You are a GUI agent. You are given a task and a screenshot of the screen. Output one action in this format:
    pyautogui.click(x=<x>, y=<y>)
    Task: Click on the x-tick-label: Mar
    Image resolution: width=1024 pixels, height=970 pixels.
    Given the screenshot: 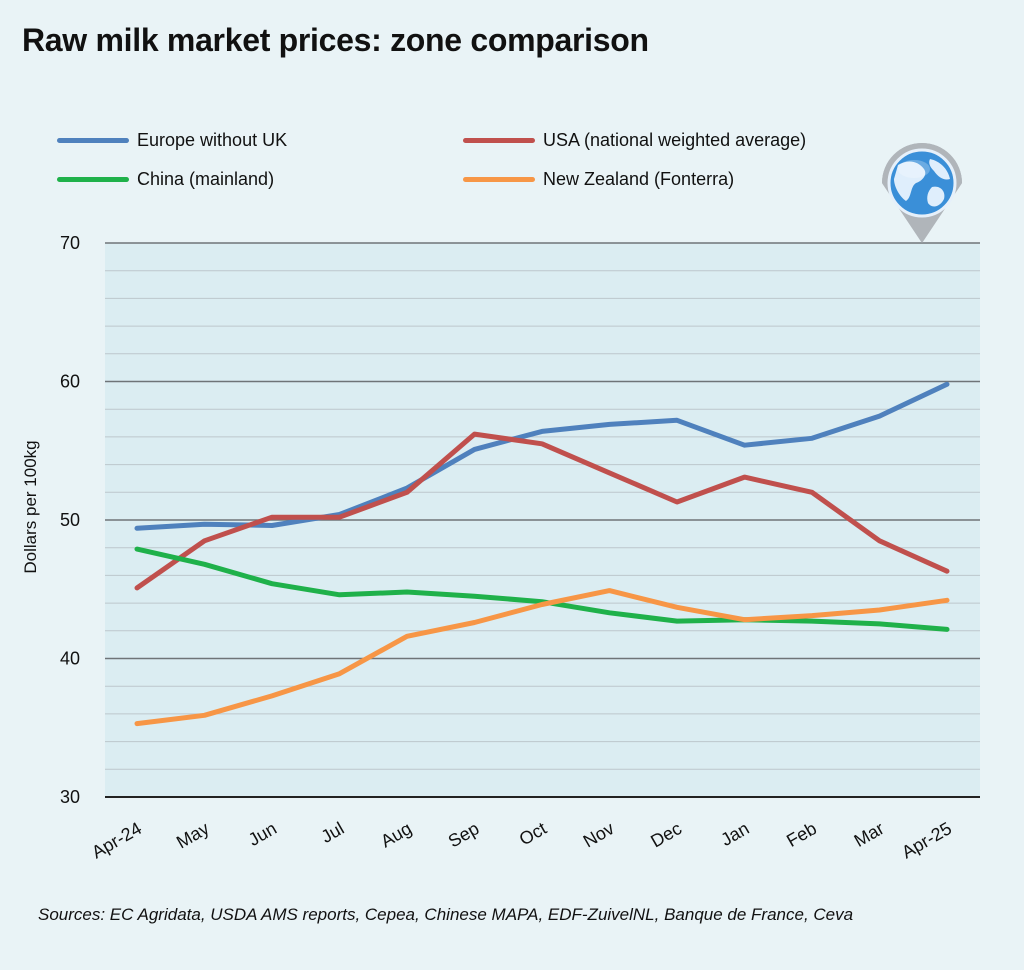 What is the action you would take?
    pyautogui.click(x=869, y=834)
    